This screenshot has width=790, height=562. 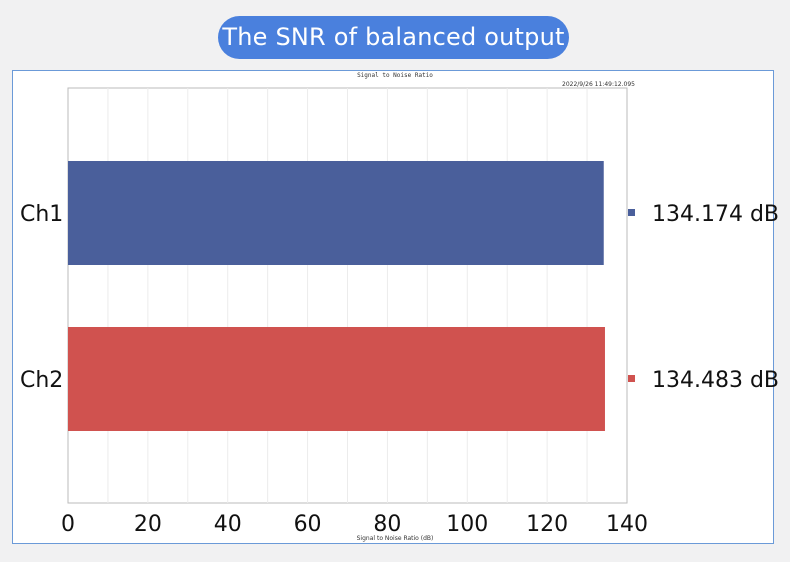 What do you see at coordinates (598, 84) in the screenshot?
I see `chart-timestamp: 2022/9/26 11:49:12.095` at bounding box center [598, 84].